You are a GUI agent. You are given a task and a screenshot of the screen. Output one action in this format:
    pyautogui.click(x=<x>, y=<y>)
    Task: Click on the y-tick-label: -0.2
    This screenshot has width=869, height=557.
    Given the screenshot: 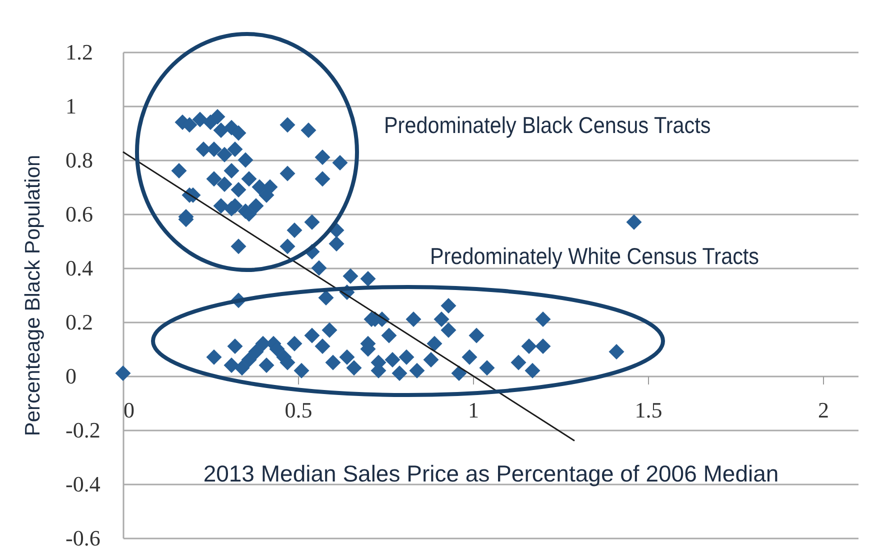 What is the action you would take?
    pyautogui.click(x=83, y=430)
    